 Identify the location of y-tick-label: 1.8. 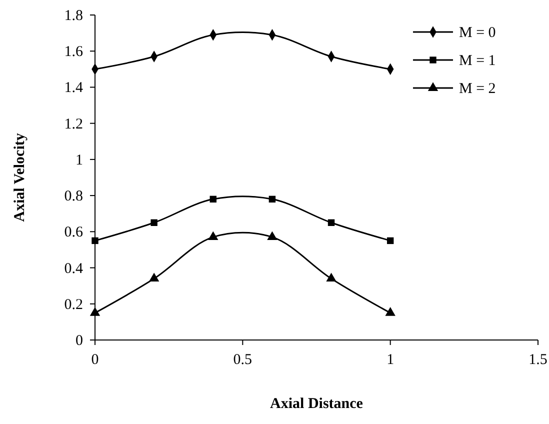
(73, 16).